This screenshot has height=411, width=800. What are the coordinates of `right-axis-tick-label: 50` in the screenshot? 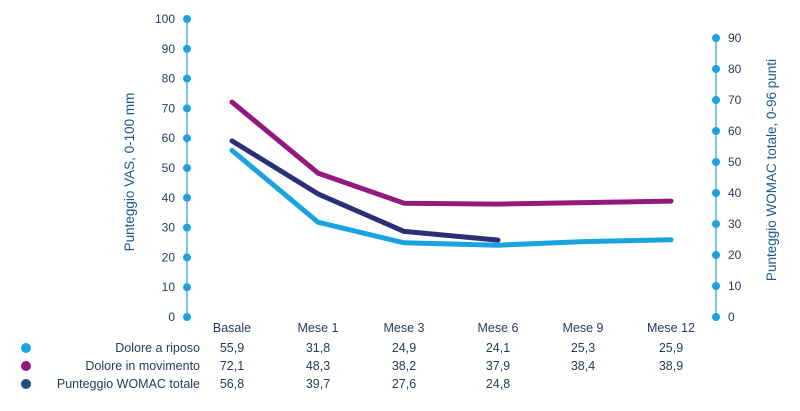 It's located at (735, 162).